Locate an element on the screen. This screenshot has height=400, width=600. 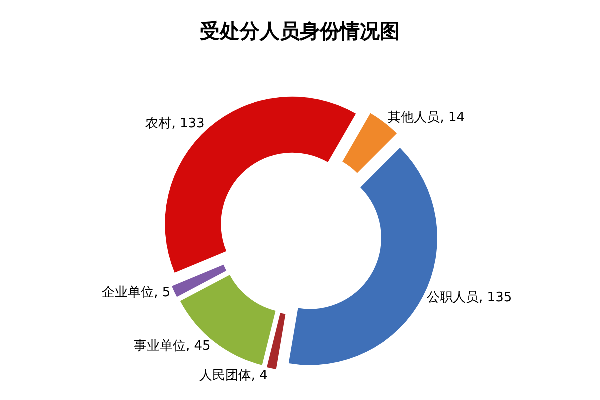
slice-label: 人民团体, 4 is located at coordinates (233, 376).